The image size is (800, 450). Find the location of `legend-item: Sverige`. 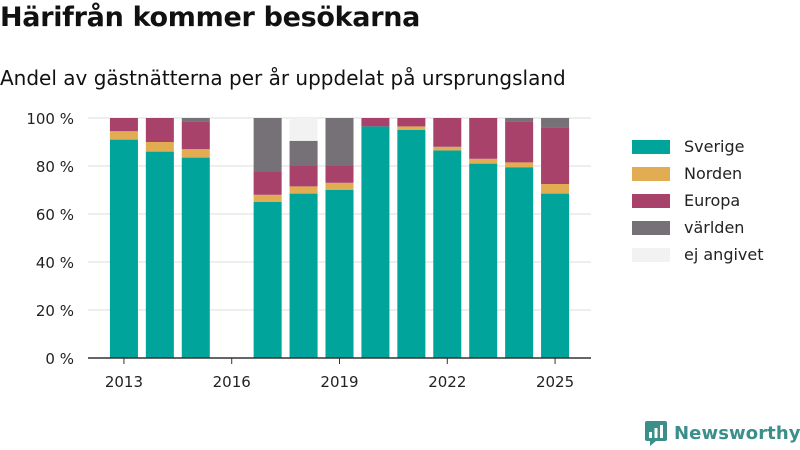

legend-item: Sverige is located at coordinates (698, 146).